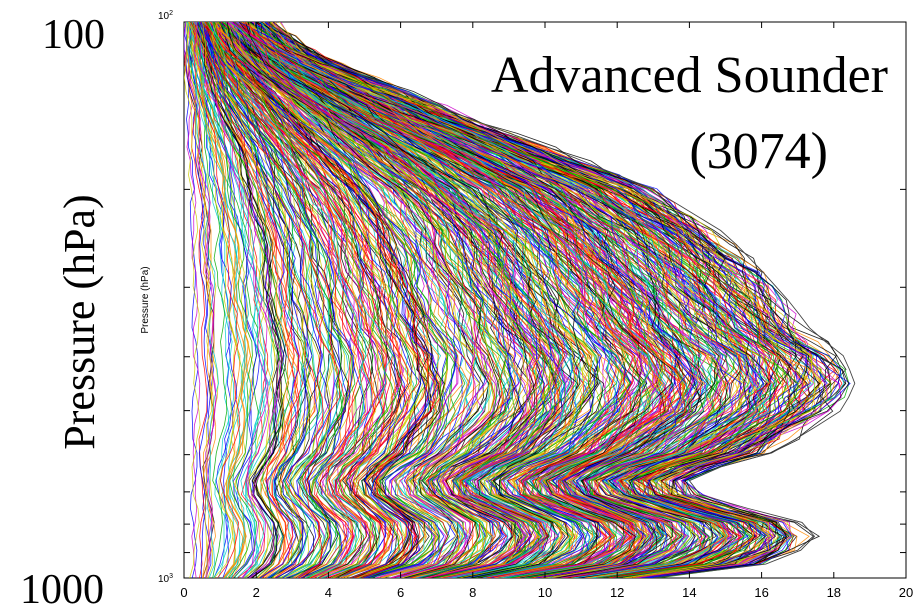  Describe the element at coordinates (834, 592) in the screenshot. I see `x-tick-label: 18` at that location.